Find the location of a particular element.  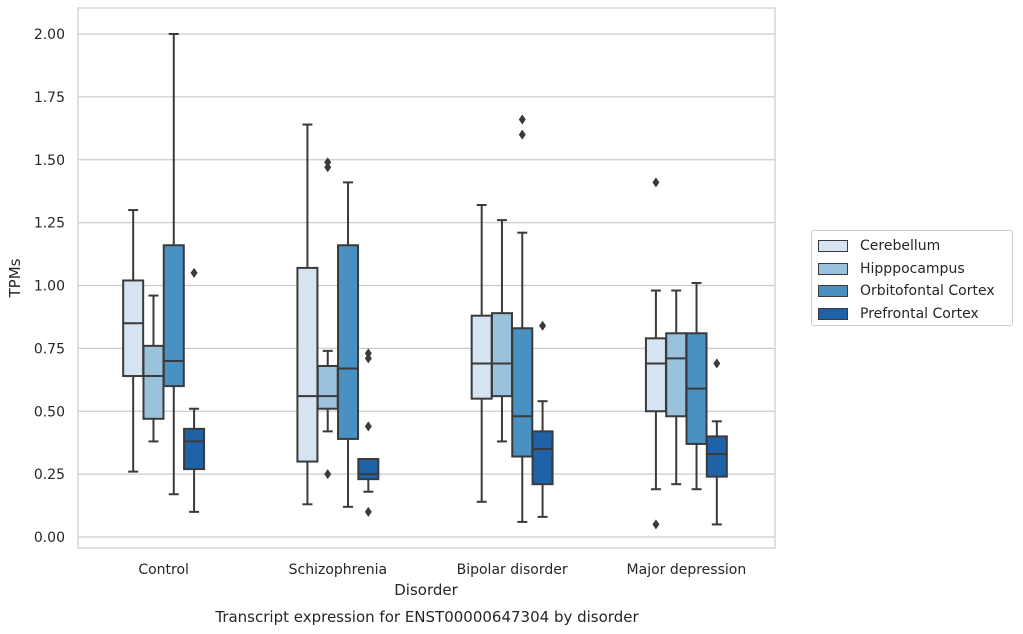

y-tick-label: 0.50 is located at coordinates (49, 412).